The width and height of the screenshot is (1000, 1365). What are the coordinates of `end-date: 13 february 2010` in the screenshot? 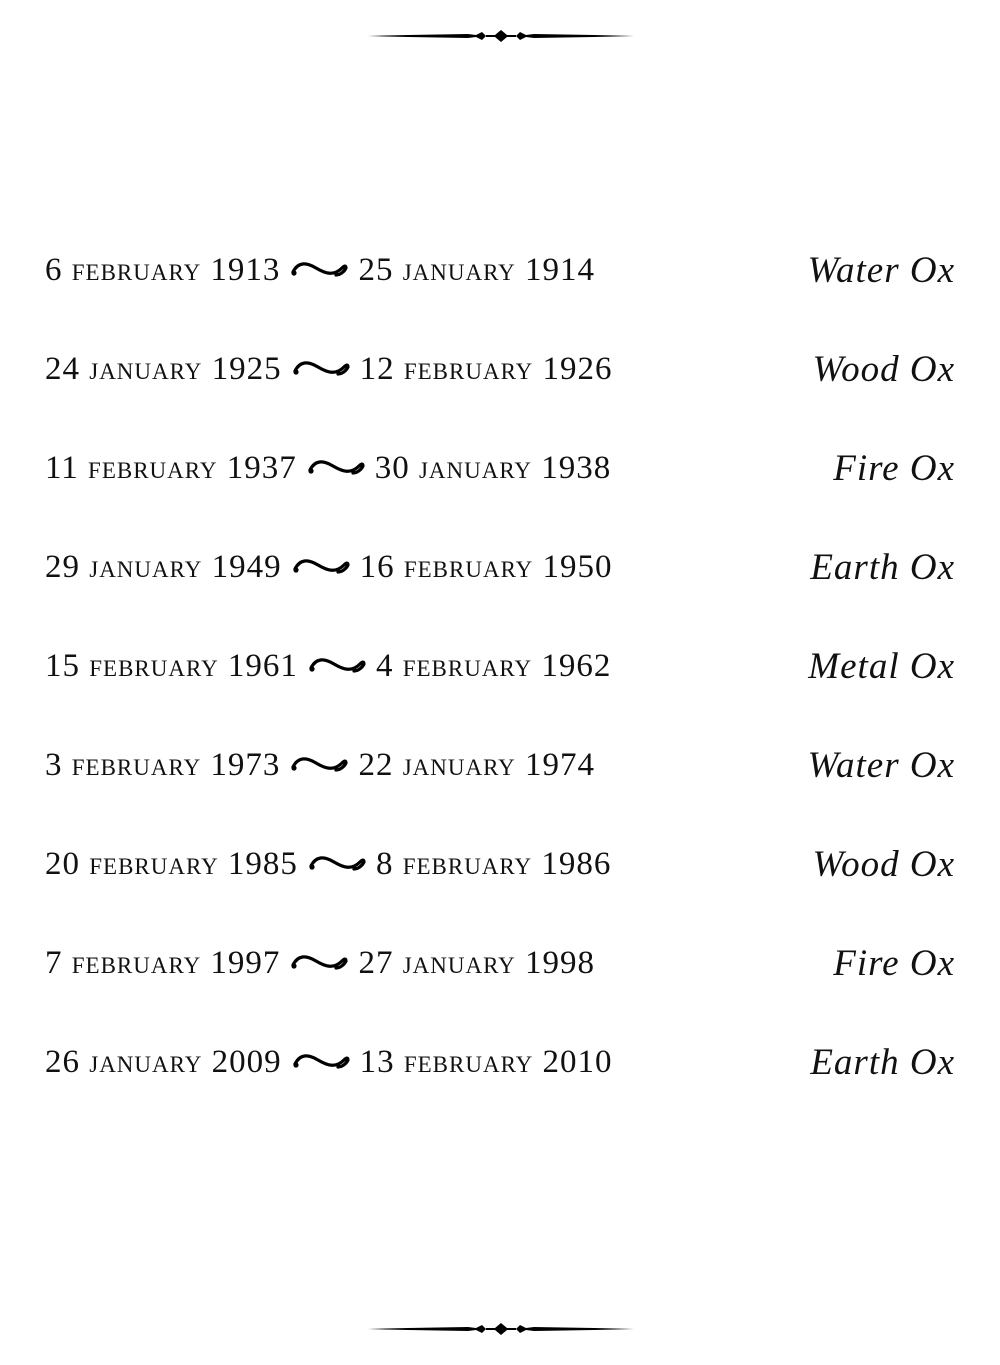 It's located at (486, 1061).